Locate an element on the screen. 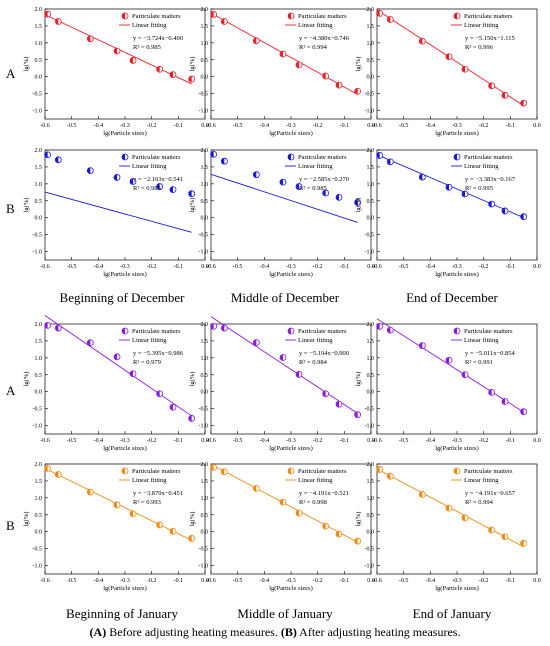 The width and height of the screenshot is (550, 646). legend-label-fit: Linear fitting is located at coordinates (149, 25).